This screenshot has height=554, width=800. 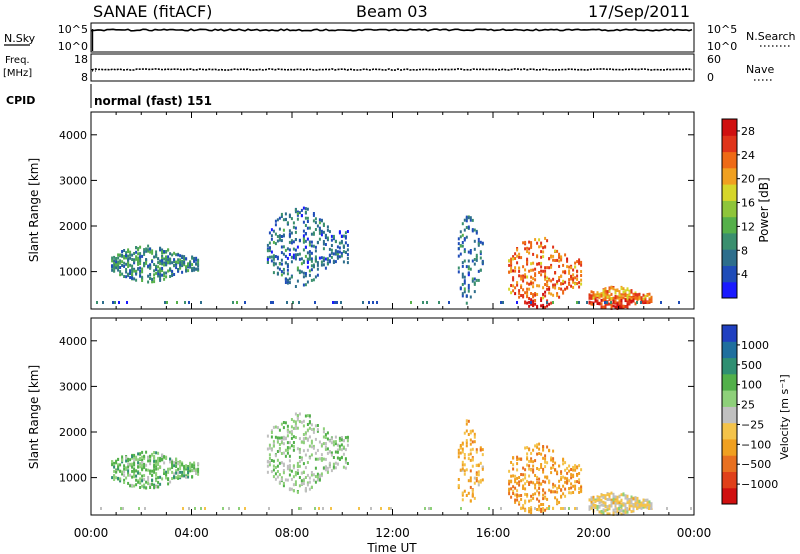 I want to click on colorbar-frame, so click(x=729, y=414).